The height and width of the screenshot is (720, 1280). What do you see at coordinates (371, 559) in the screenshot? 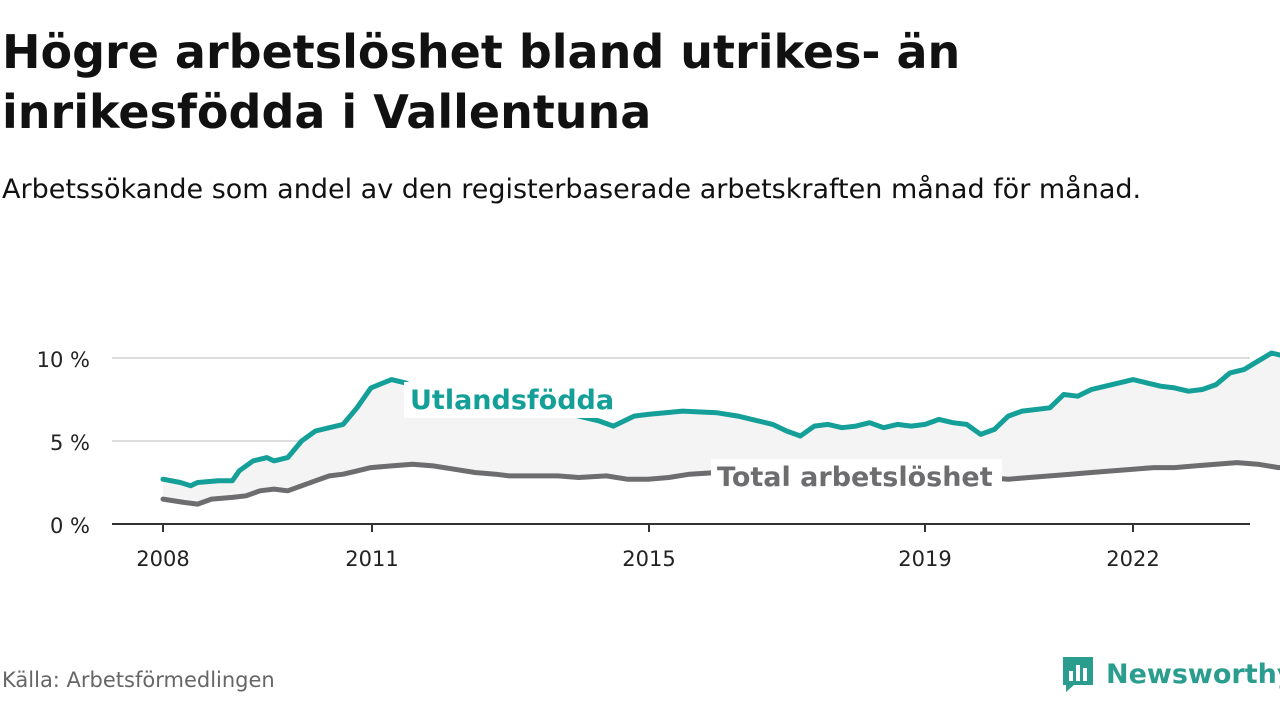
I see `x-tick-label: 2011` at bounding box center [371, 559].